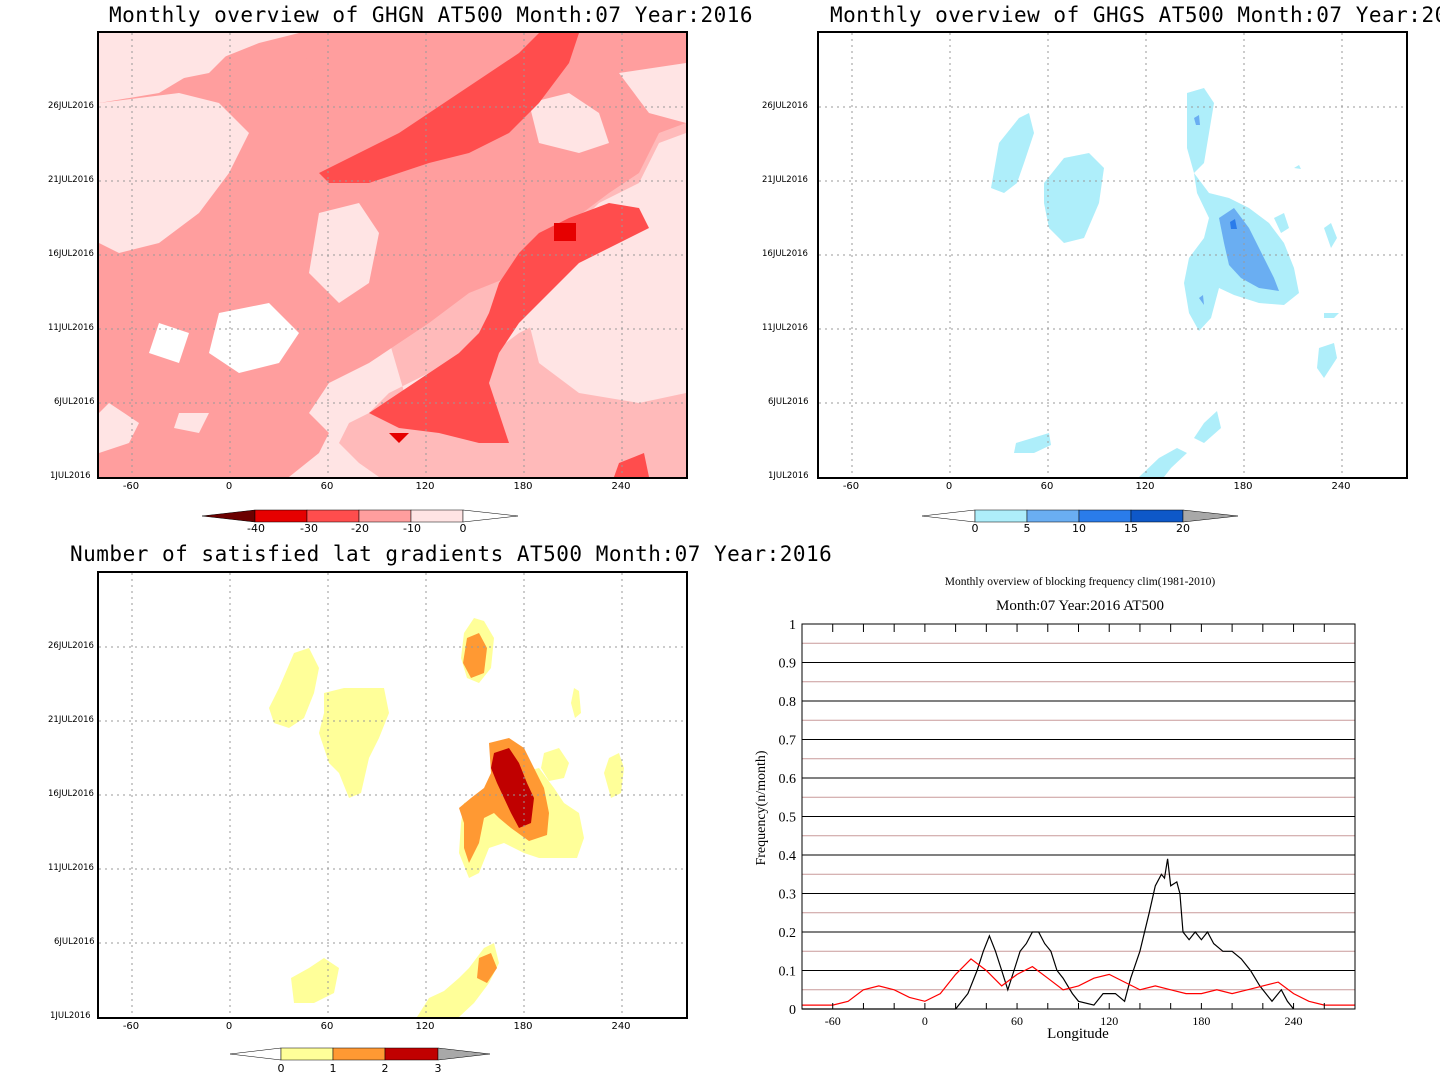 This screenshot has height=1091, width=1440. I want to click on freq-lines, so click(1078, 934).